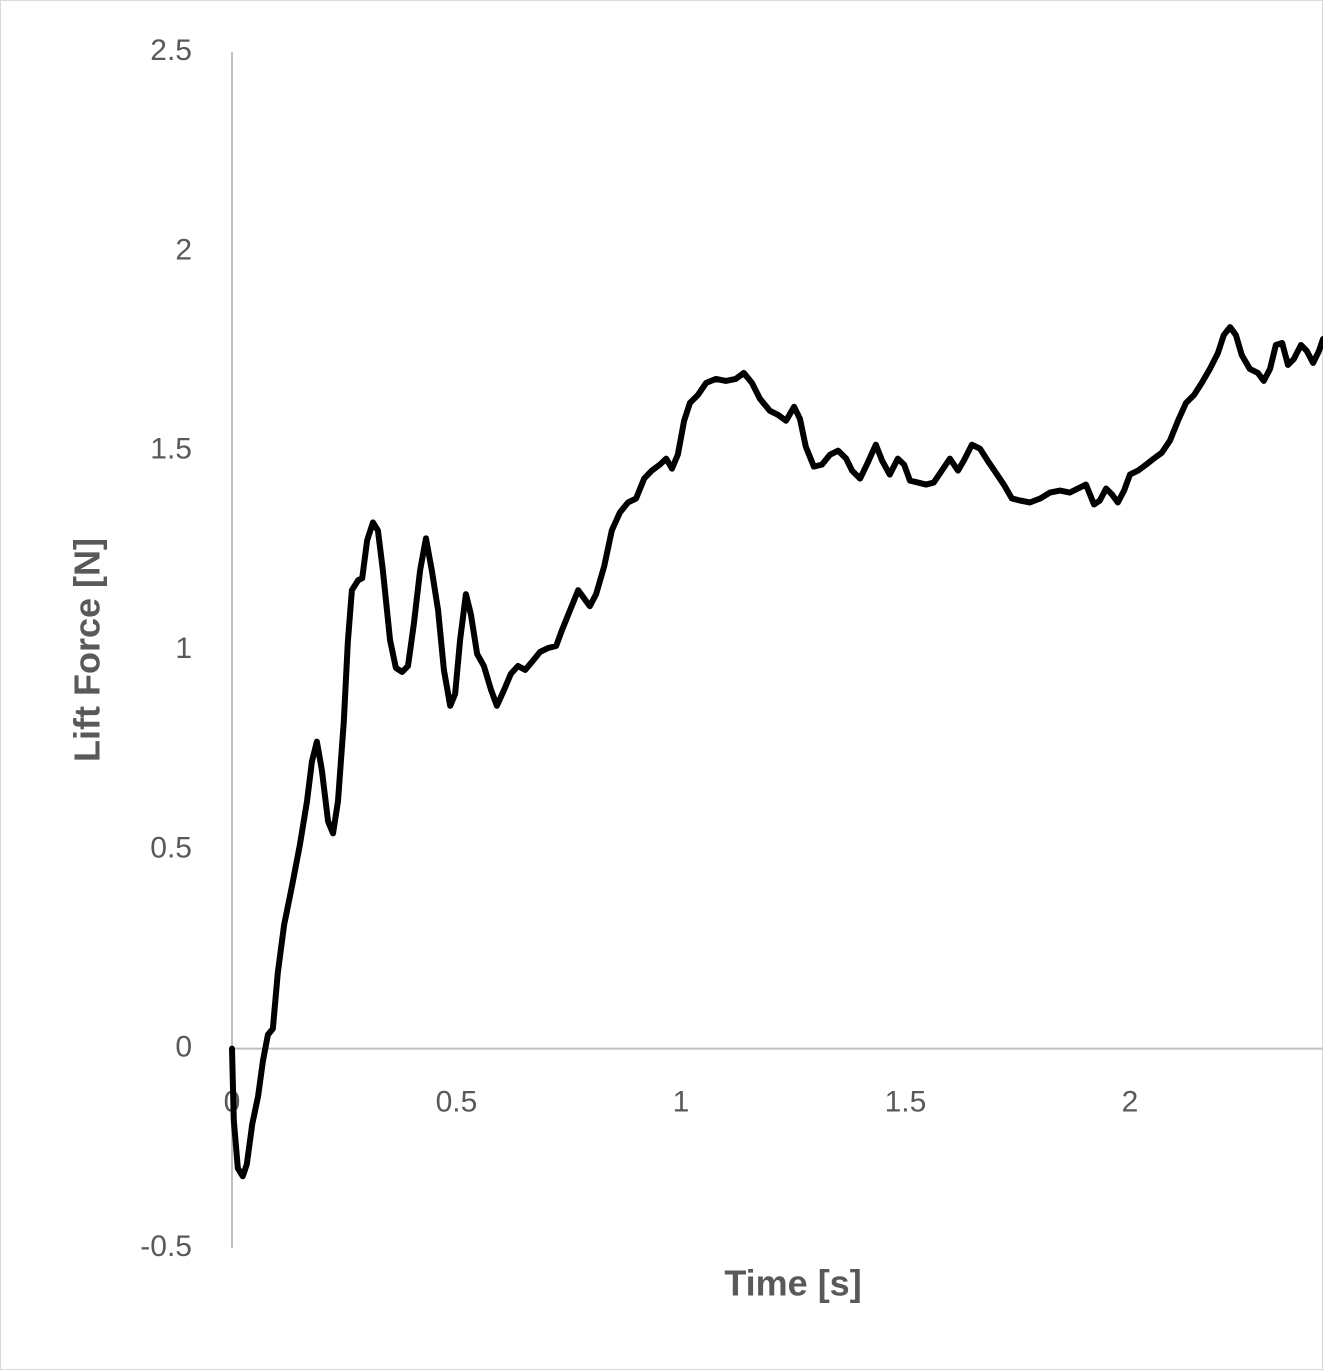  What do you see at coordinates (183, 648) in the screenshot?
I see `y-tick-label: 1` at bounding box center [183, 648].